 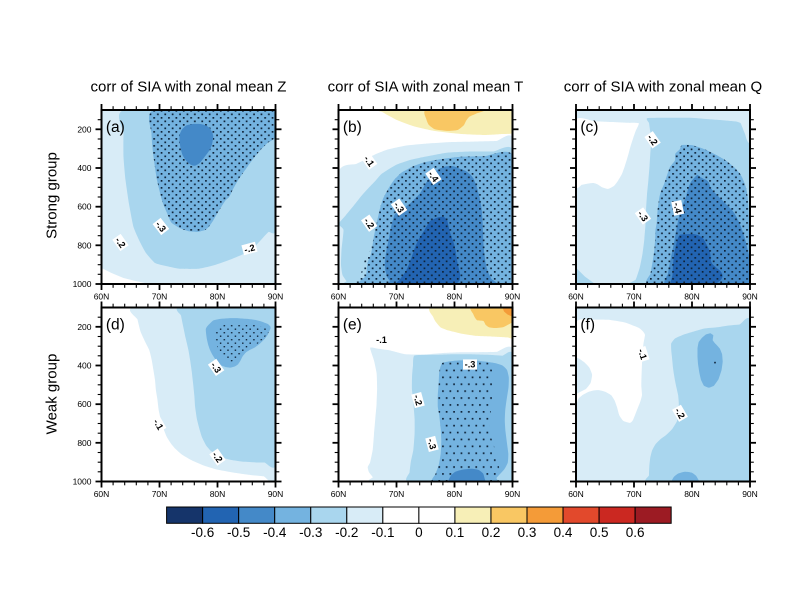 What do you see at coordinates (455, 532) in the screenshot?
I see `svg-text: 0.1` at bounding box center [455, 532].